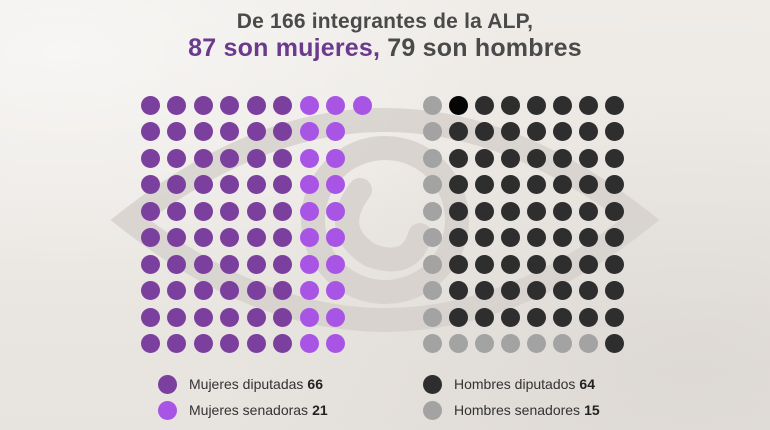 The width and height of the screenshot is (770, 430). What do you see at coordinates (320, 410) in the screenshot?
I see `legend-value: 21` at bounding box center [320, 410].